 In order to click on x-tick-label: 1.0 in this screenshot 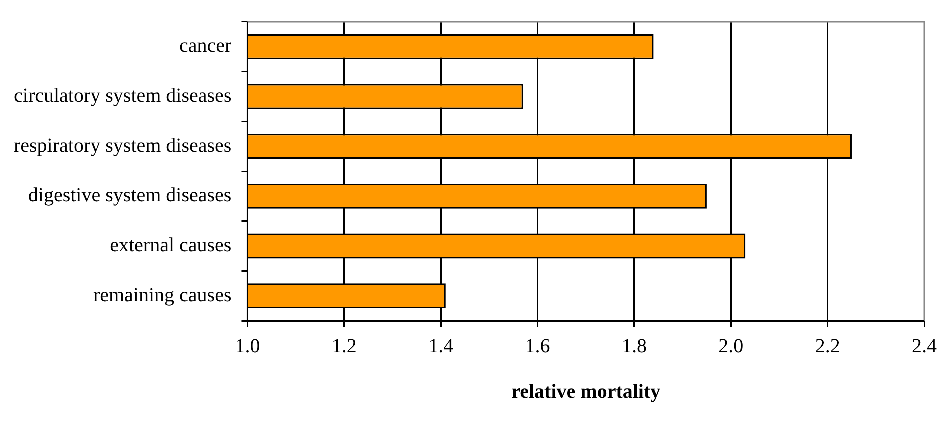, I will do `click(247, 346)`.